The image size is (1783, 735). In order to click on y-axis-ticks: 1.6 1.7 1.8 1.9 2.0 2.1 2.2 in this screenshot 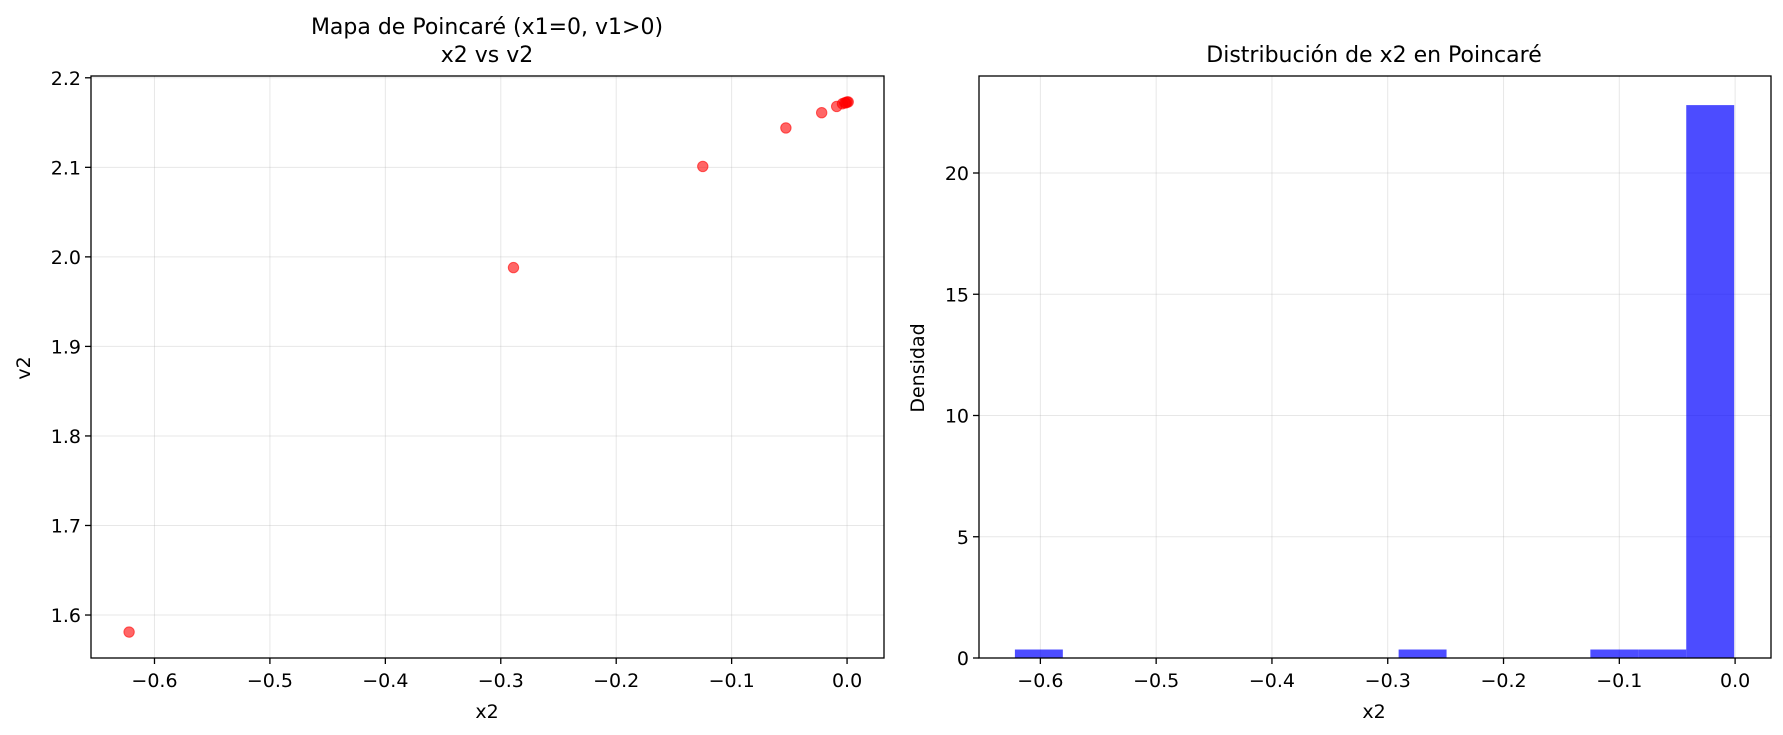, I will do `click(71, 347)`.